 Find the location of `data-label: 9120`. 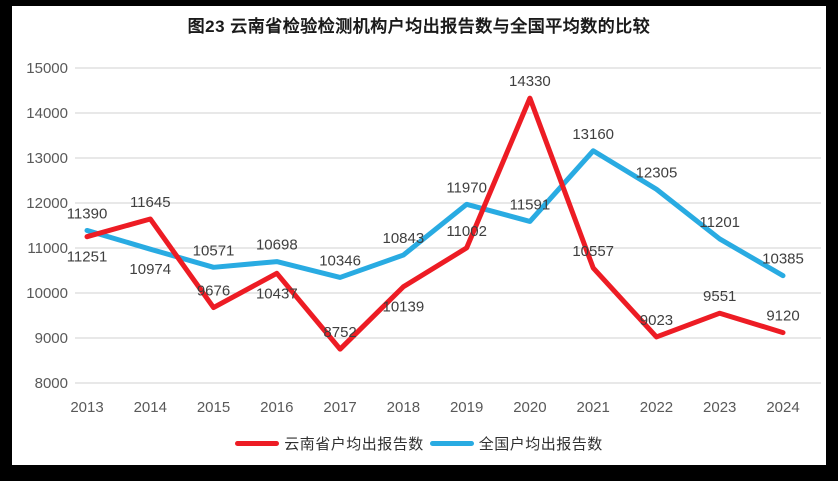

data-label: 9120 is located at coordinates (782, 316).